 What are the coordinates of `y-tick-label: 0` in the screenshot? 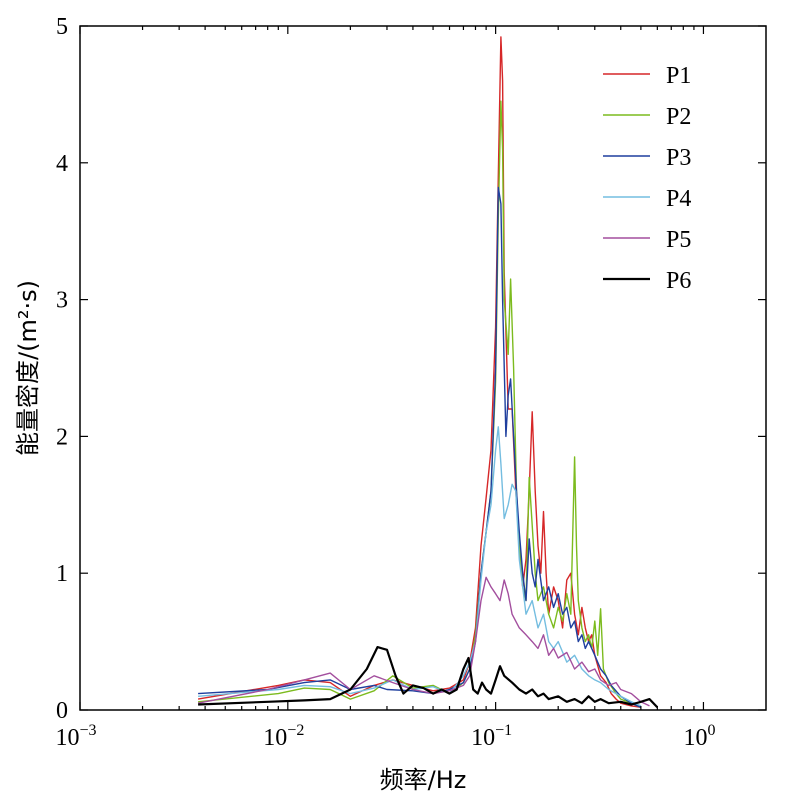 It's located at (62, 711).